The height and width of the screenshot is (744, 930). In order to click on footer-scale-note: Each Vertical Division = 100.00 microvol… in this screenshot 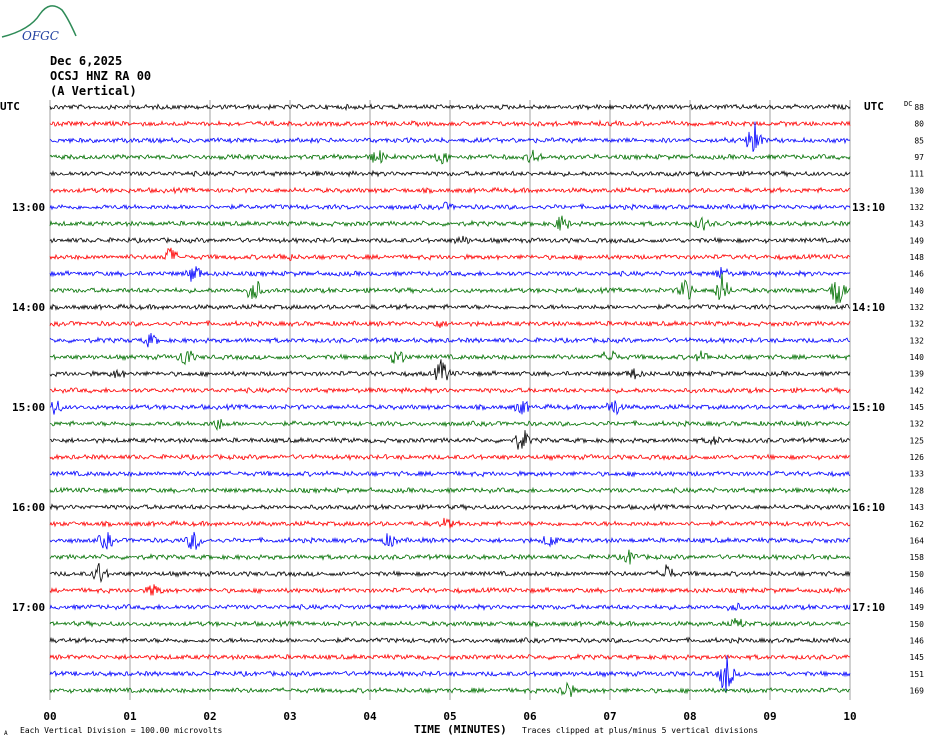, I will do `click(121, 730)`.